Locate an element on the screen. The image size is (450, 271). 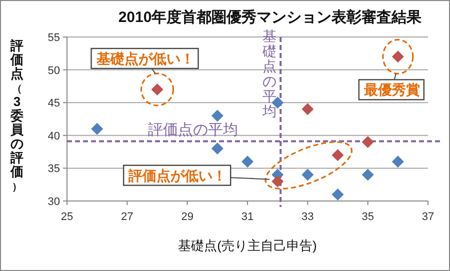
y-tick-label: 35 is located at coordinates (54, 169).